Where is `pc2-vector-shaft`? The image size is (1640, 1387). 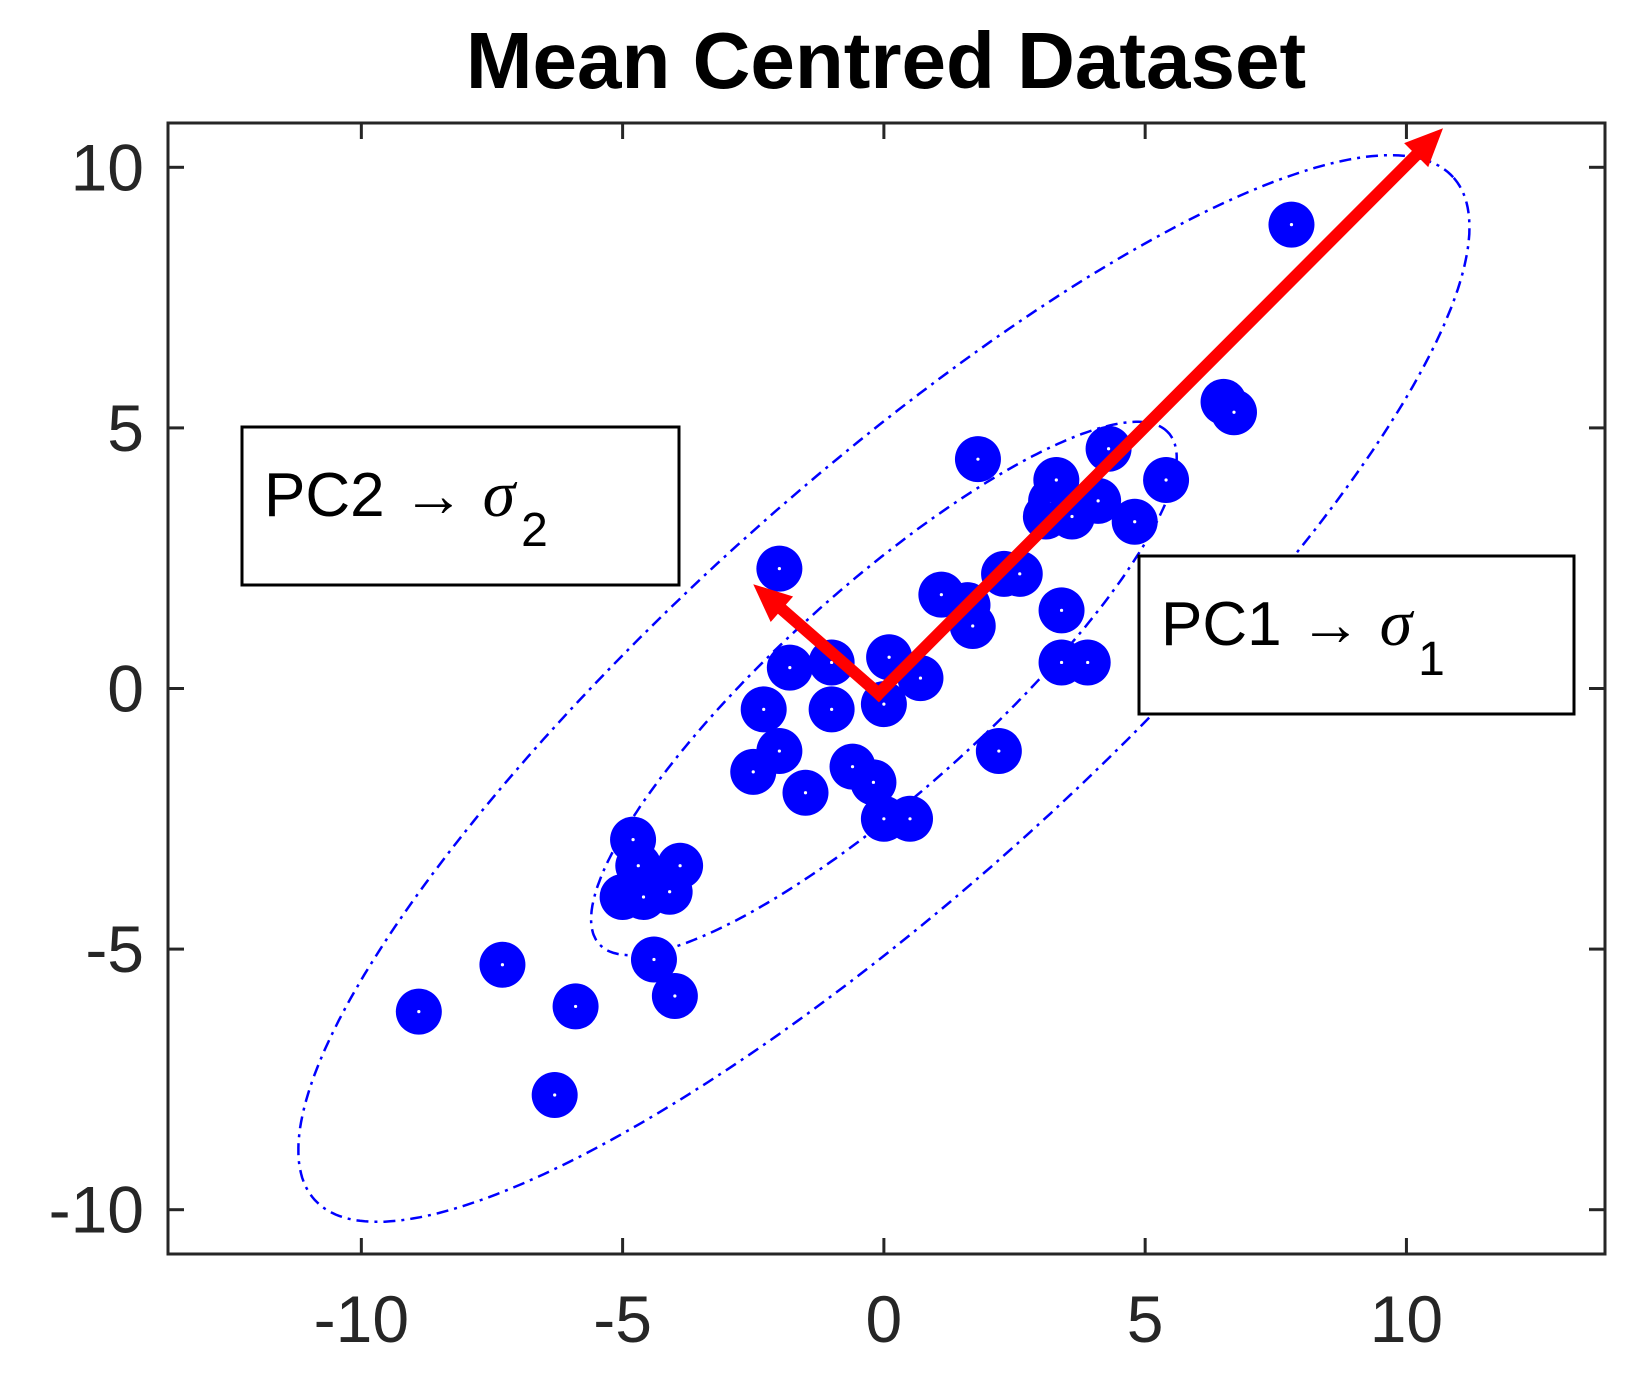
pc2-vector-shaft is located at coordinates (829, 650).